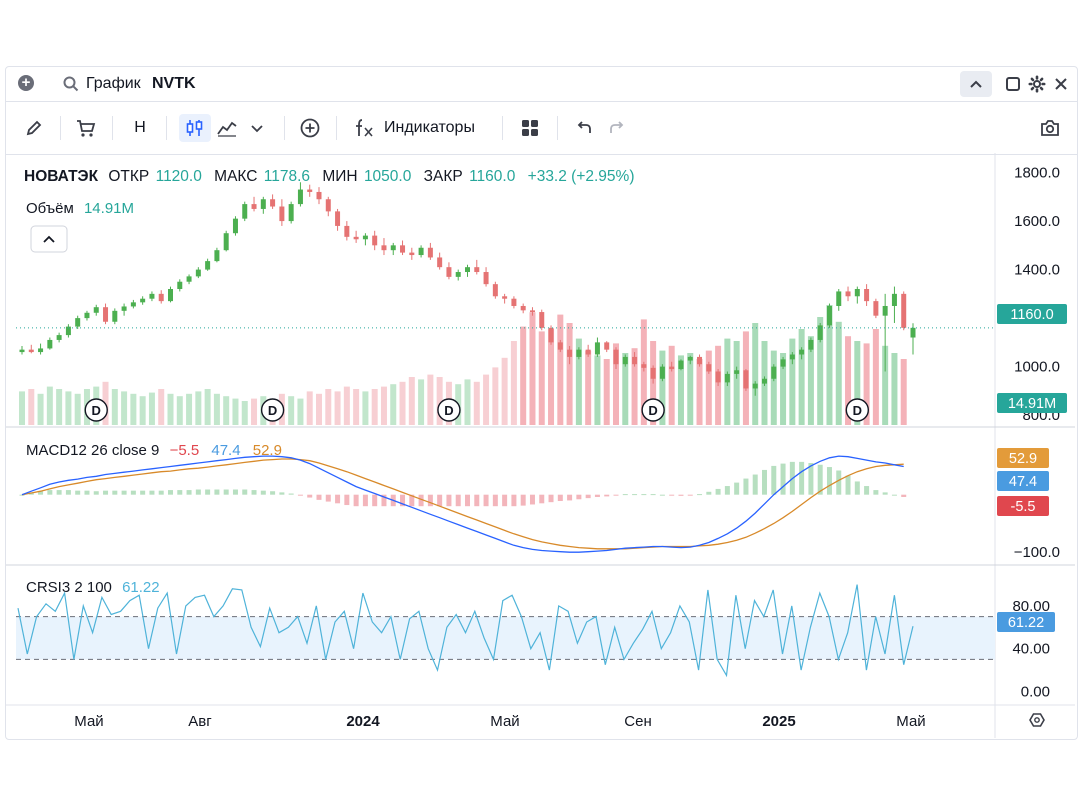  Describe the element at coordinates (583, 128) in the screenshot. I see `undo-button` at that location.